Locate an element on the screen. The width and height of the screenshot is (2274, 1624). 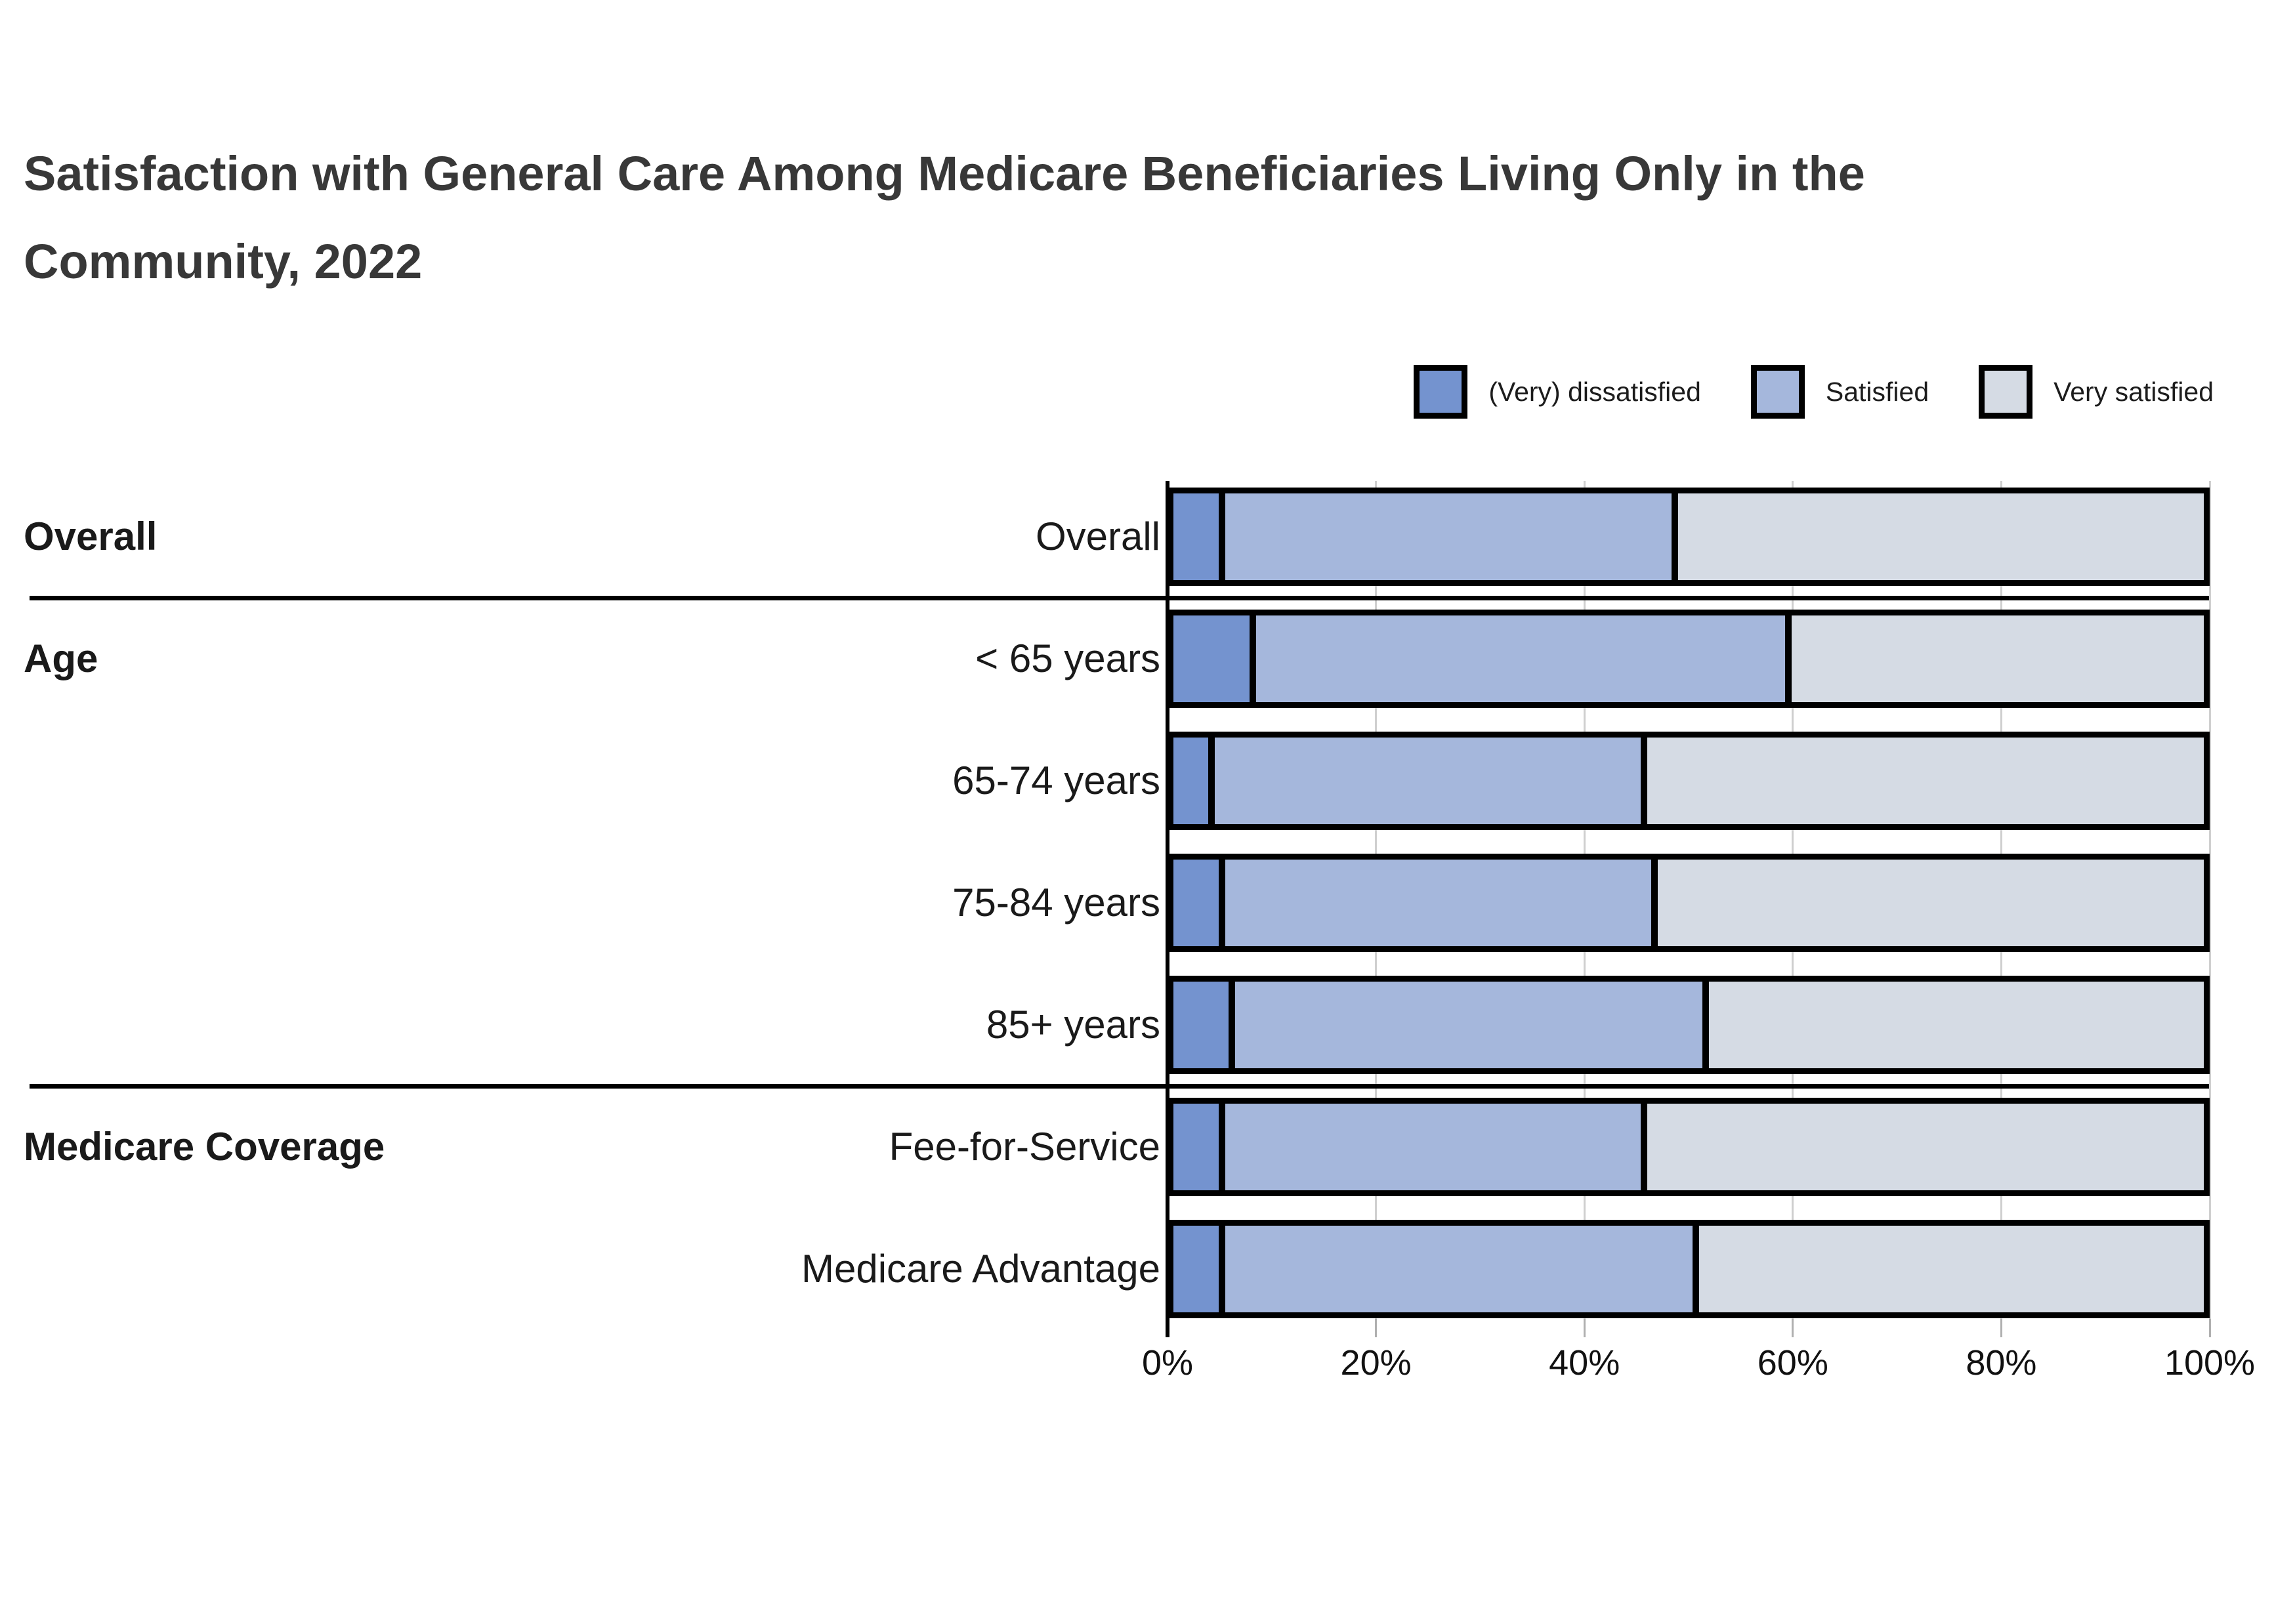
legend-swatch-very-satisfied is located at coordinates (2006, 392).